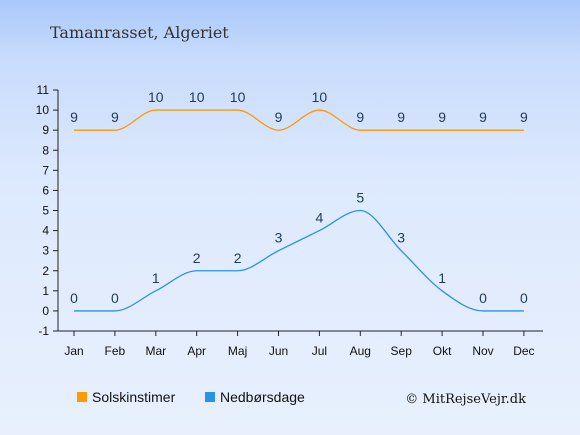 The width and height of the screenshot is (580, 435). I want to click on x-tick-label: Jul, so click(319, 351).